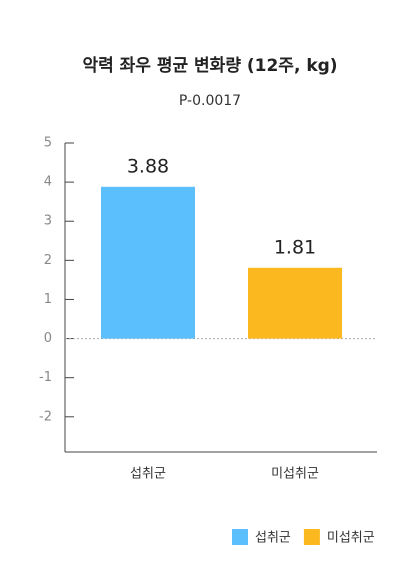 The height and width of the screenshot is (577, 419). What do you see at coordinates (45, 416) in the screenshot?
I see `y-tick-label: -2` at bounding box center [45, 416].